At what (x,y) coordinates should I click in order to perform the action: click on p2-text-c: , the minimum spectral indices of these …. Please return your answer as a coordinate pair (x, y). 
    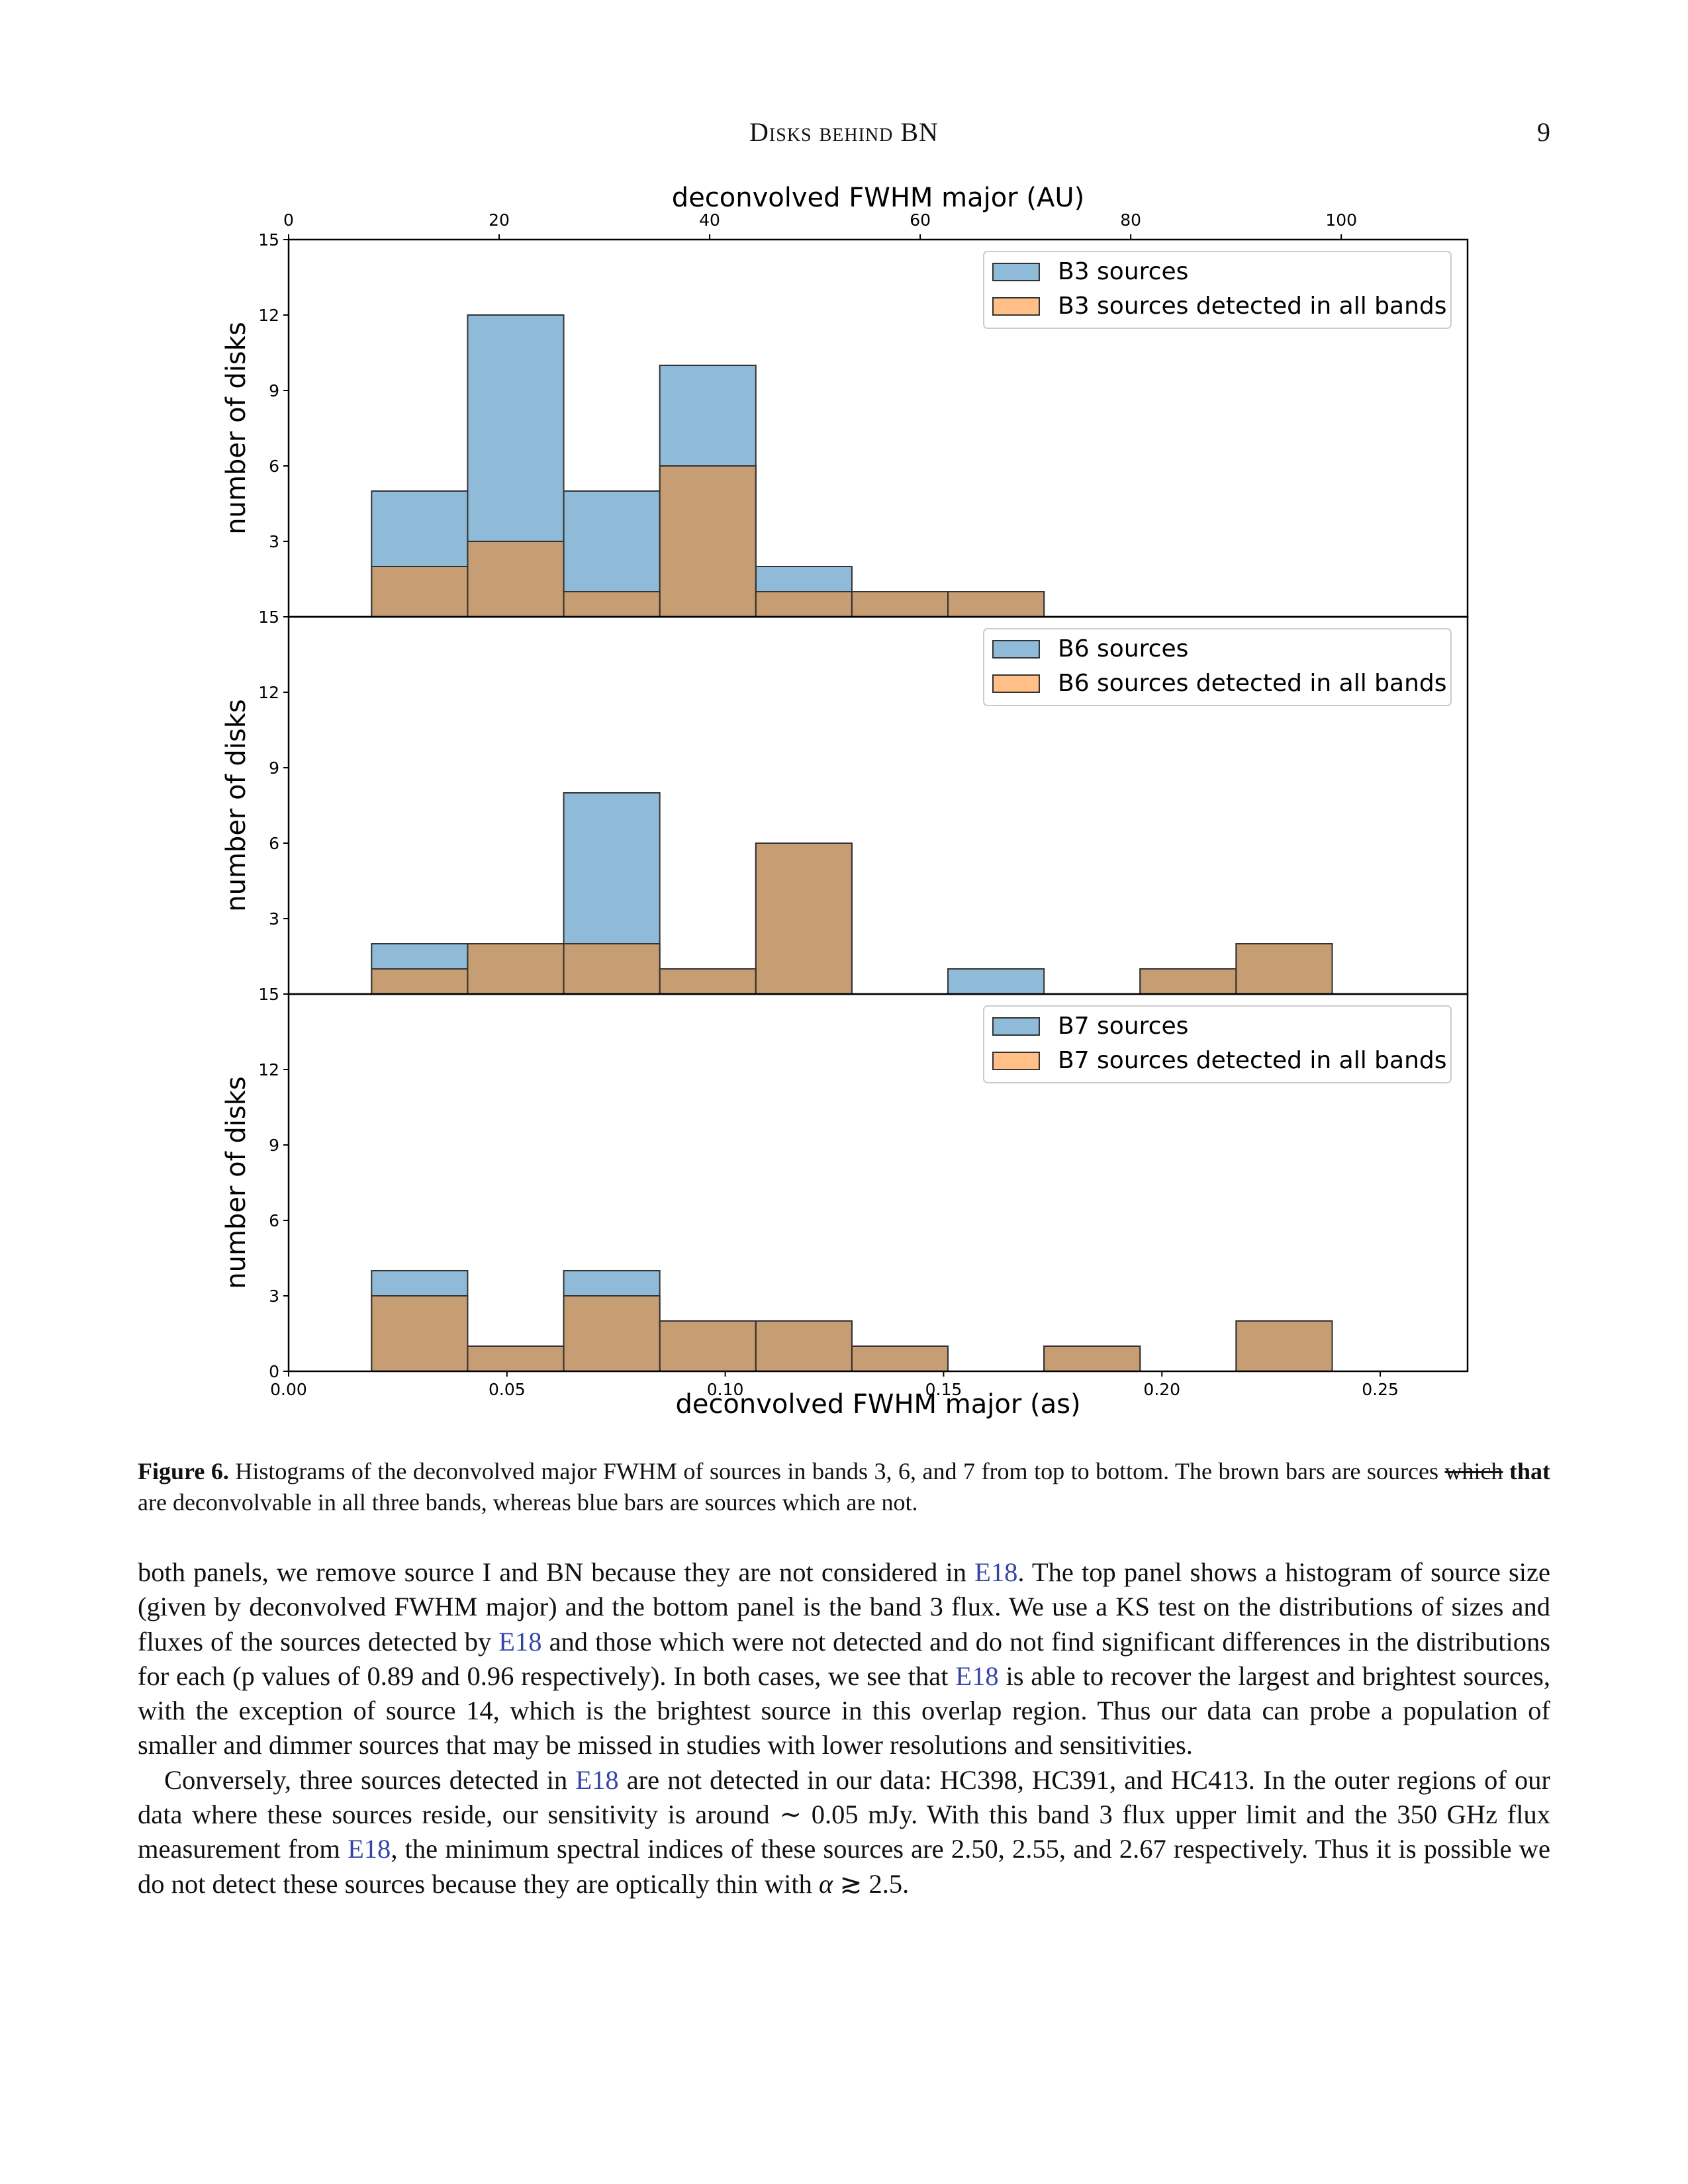
    Looking at the image, I should click on (844, 1866).